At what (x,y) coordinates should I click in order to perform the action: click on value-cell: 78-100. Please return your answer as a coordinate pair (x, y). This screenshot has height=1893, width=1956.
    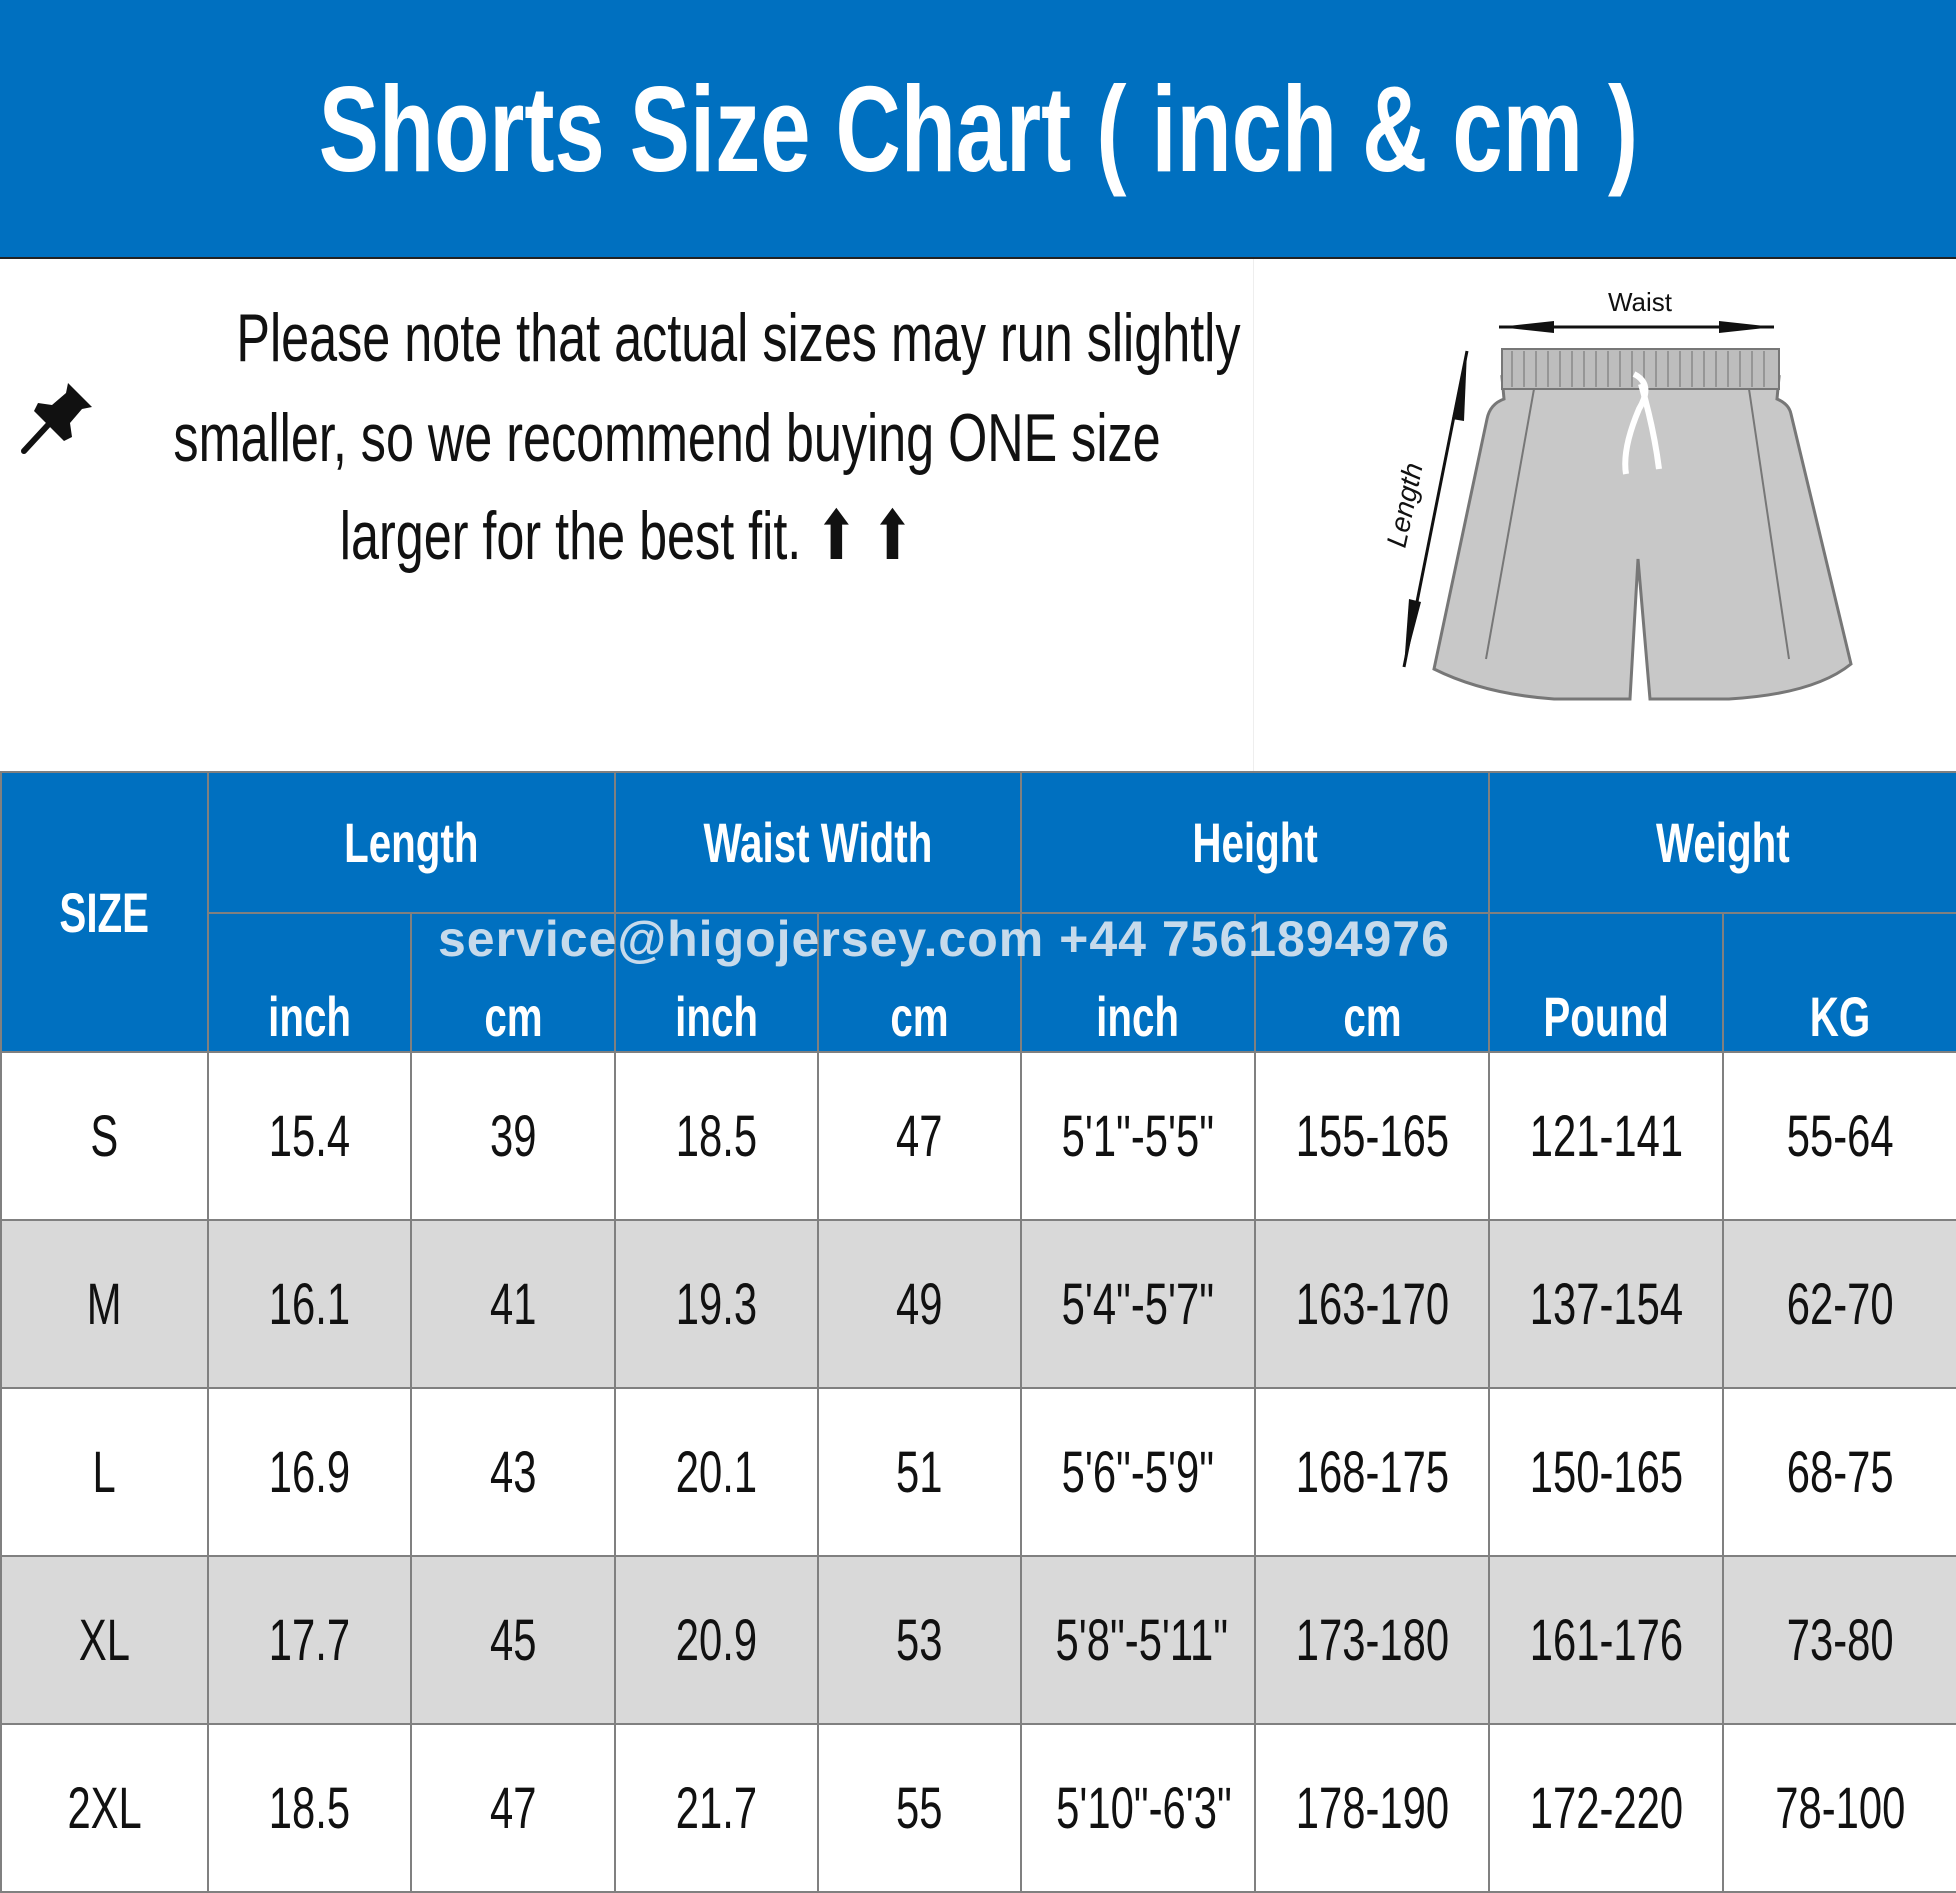
    Looking at the image, I should click on (1839, 1808).